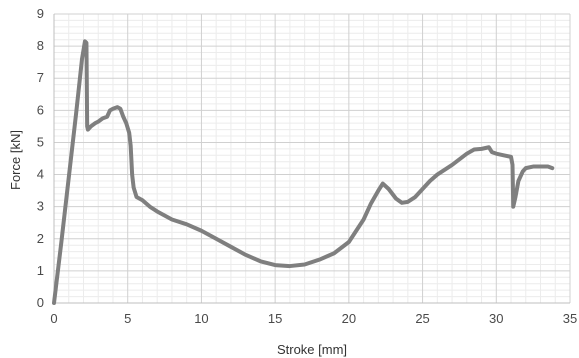 The width and height of the screenshot is (579, 358). I want to click on y-tick-labels: 0 1 2 3 4 5 6 7 8 9, so click(40, 158).